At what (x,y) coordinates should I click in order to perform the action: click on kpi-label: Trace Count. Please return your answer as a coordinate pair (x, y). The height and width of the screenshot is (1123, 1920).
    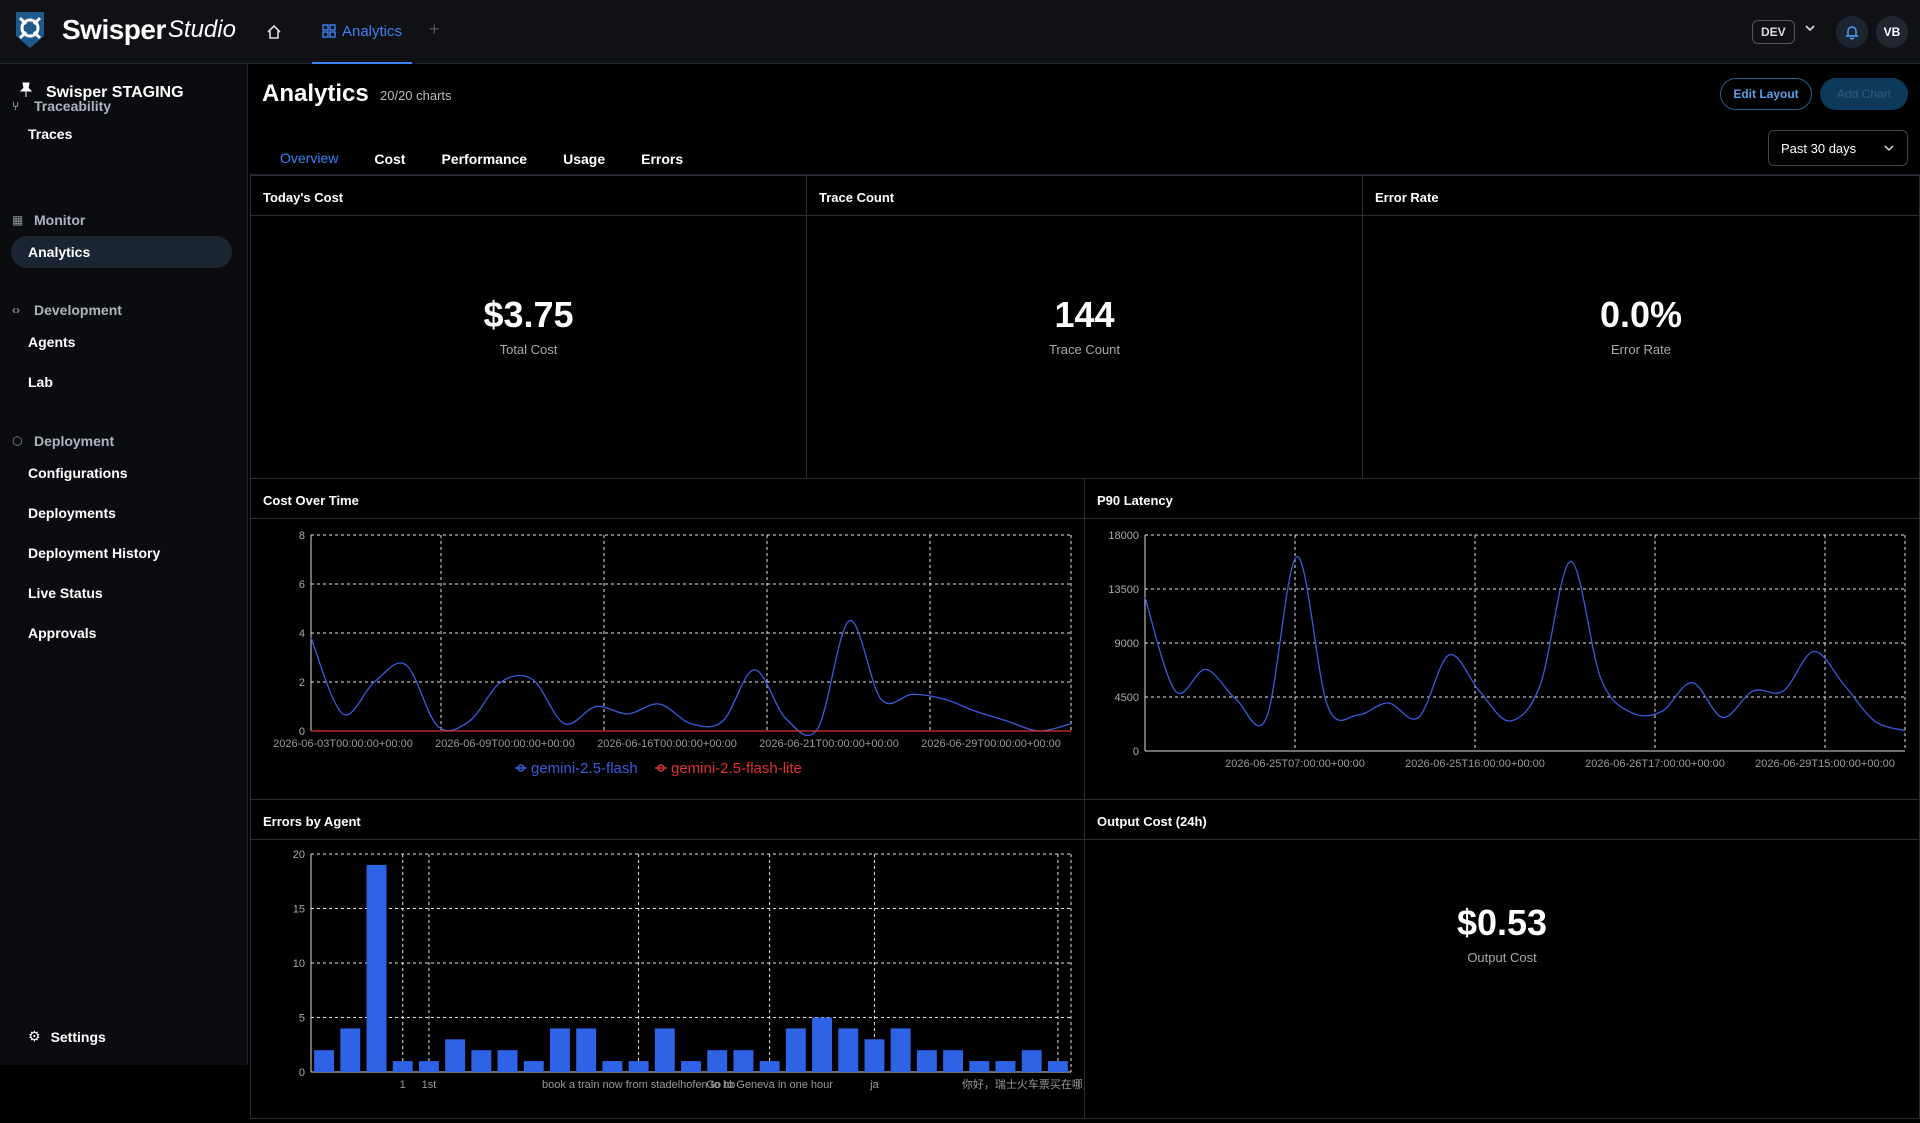
    Looking at the image, I should click on (1084, 349).